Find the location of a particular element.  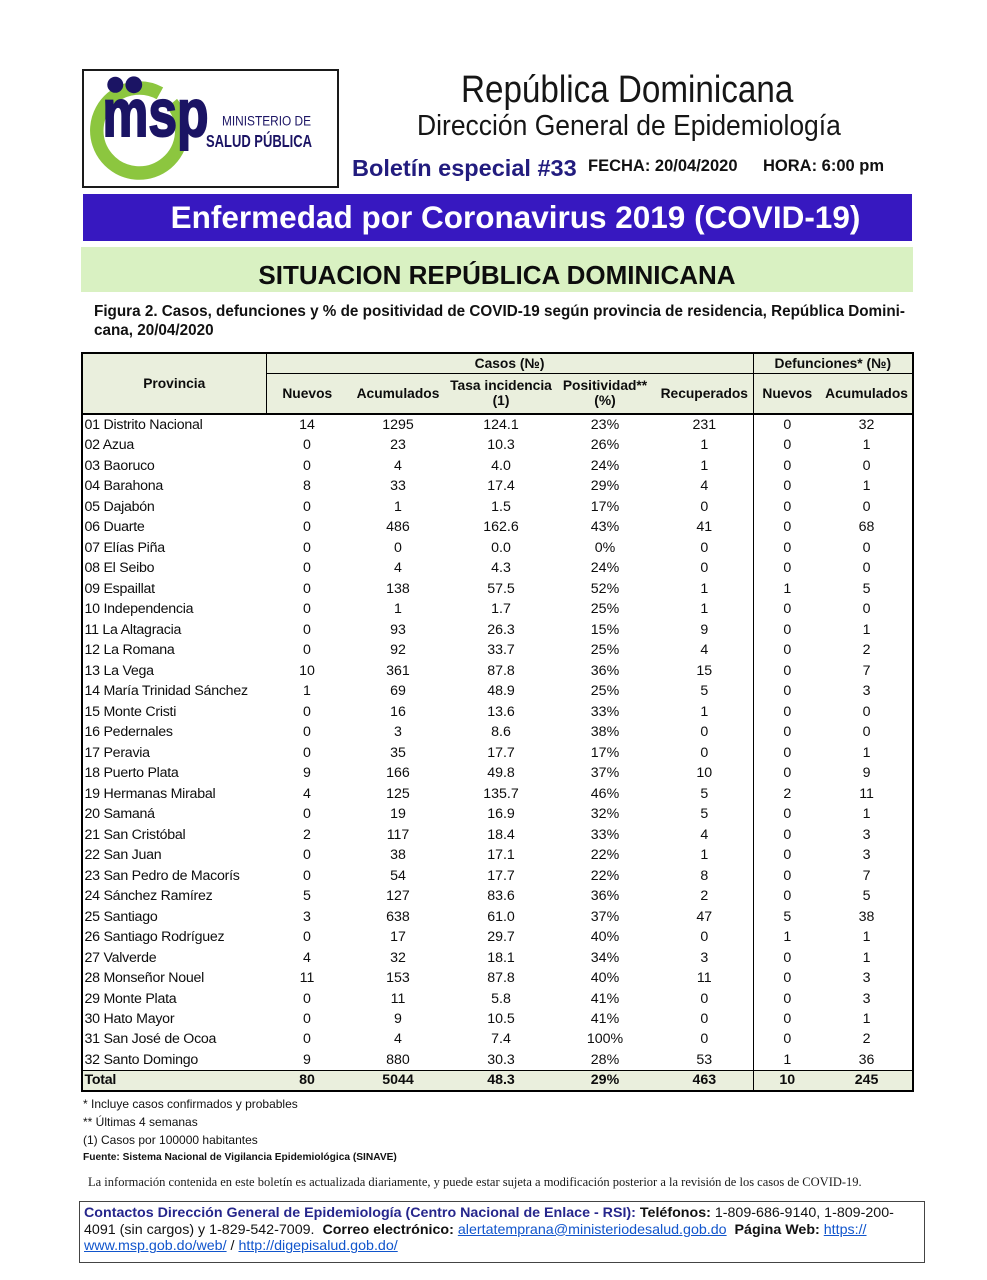

svg-text: msp is located at coordinates (155, 112).